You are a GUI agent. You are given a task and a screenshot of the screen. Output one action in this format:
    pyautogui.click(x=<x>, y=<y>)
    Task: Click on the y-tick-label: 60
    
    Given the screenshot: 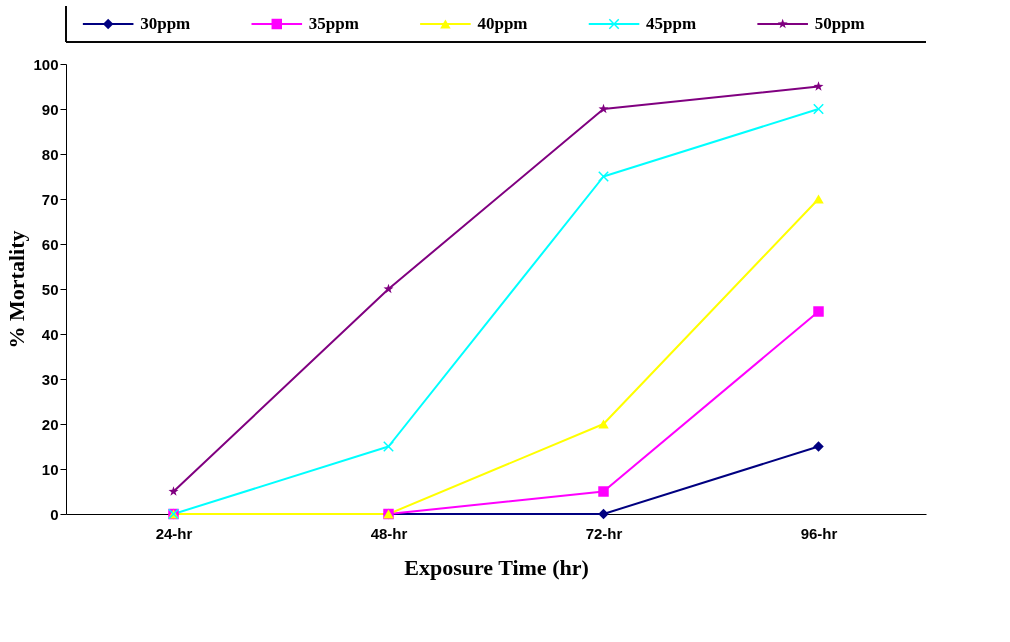 What is the action you would take?
    pyautogui.click(x=50, y=244)
    